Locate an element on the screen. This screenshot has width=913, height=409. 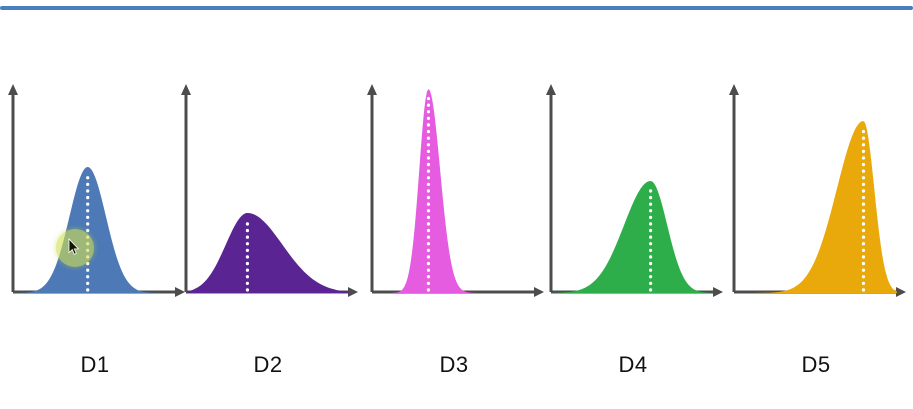
distribution-panel-d3: D3 is located at coordinates (454, 224).